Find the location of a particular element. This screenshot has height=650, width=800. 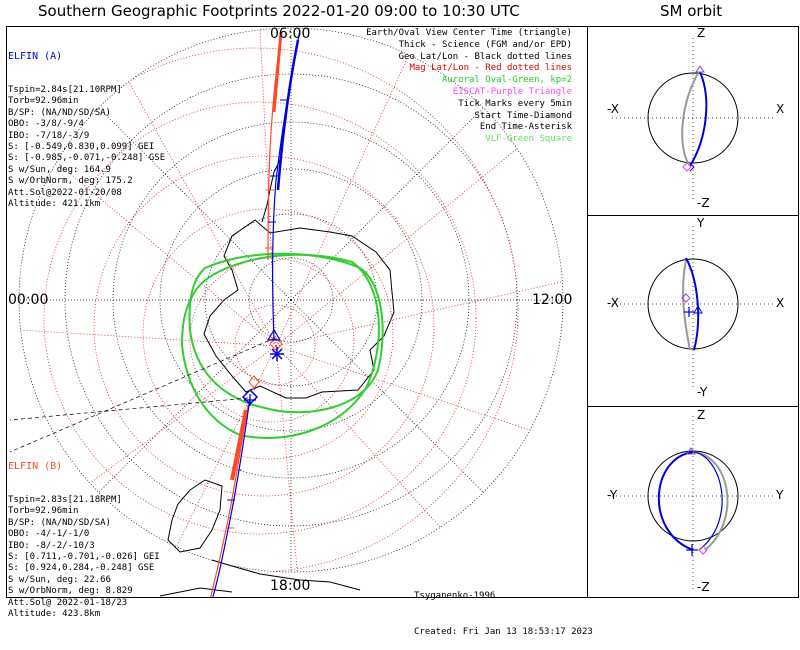

created-timestamp: Created: Fri Jan 13 18:53:17 2023 is located at coordinates (503, 632).